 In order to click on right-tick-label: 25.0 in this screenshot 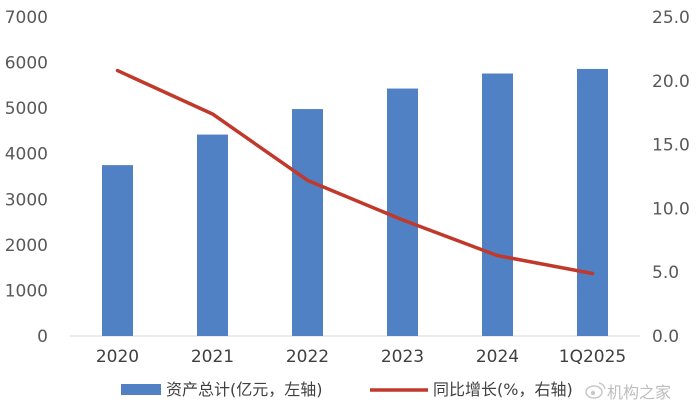, I will do `click(671, 18)`.